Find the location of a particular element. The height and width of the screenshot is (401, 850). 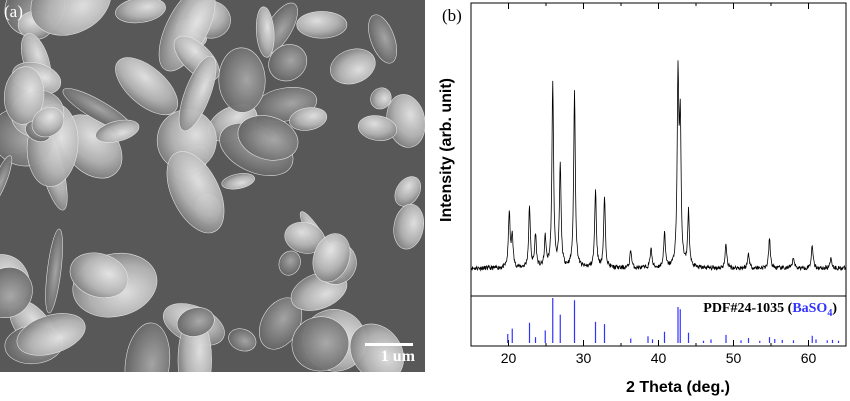

panel-label-a: (a) is located at coordinates (13, 11).